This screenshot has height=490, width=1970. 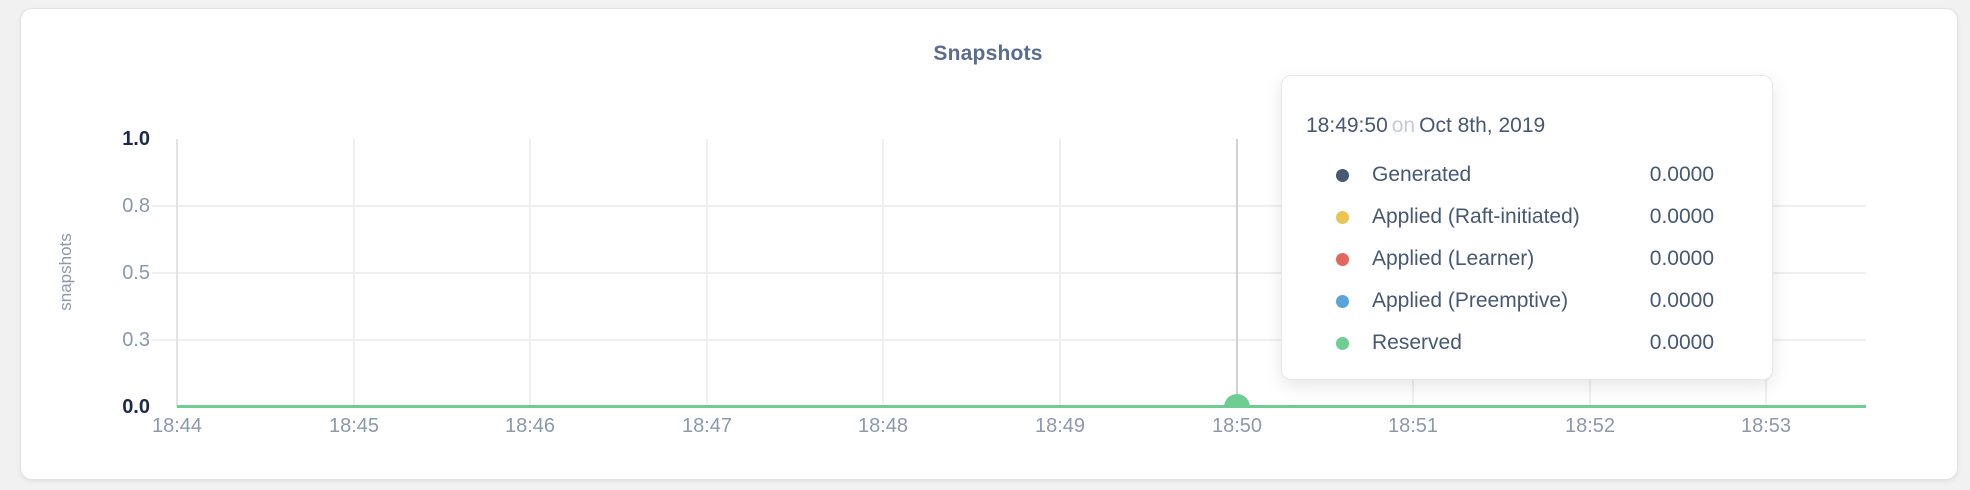 What do you see at coordinates (707, 426) in the screenshot?
I see `x-tick-label: 18:47` at bounding box center [707, 426].